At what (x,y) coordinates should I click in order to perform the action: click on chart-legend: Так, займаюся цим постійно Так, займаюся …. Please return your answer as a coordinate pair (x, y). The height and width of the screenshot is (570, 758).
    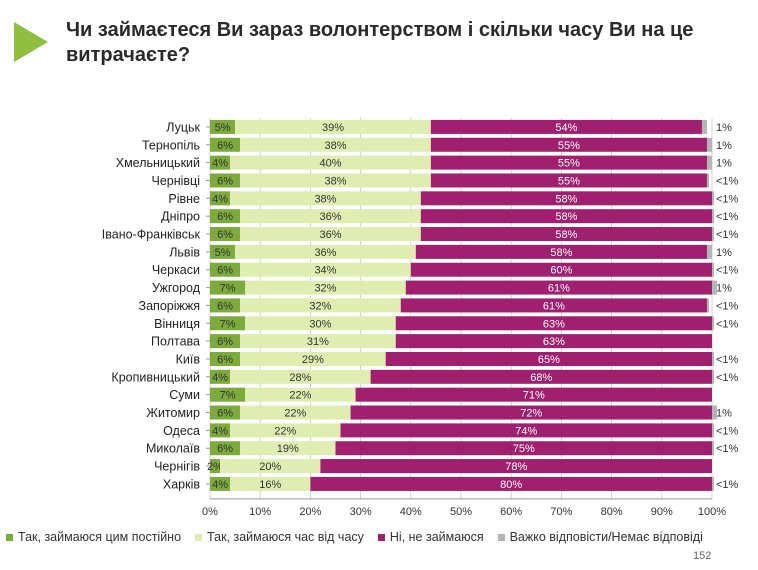
    Looking at the image, I should click on (381, 537).